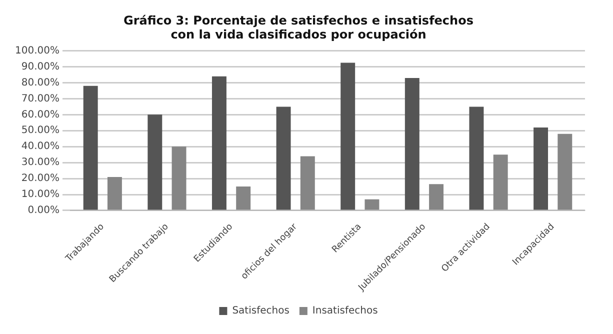 The height and width of the screenshot is (334, 613). Describe the element at coordinates (40, 194) in the screenshot. I see `y-tick-label: 10.00%` at that location.